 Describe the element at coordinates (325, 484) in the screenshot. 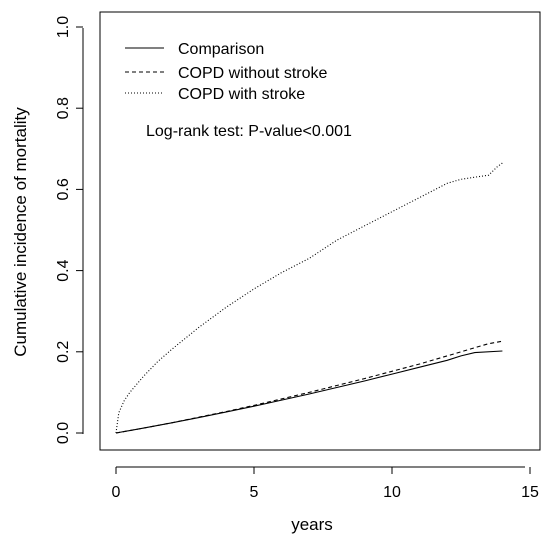

I see `x-ticks: 0 5 10 15` at that location.